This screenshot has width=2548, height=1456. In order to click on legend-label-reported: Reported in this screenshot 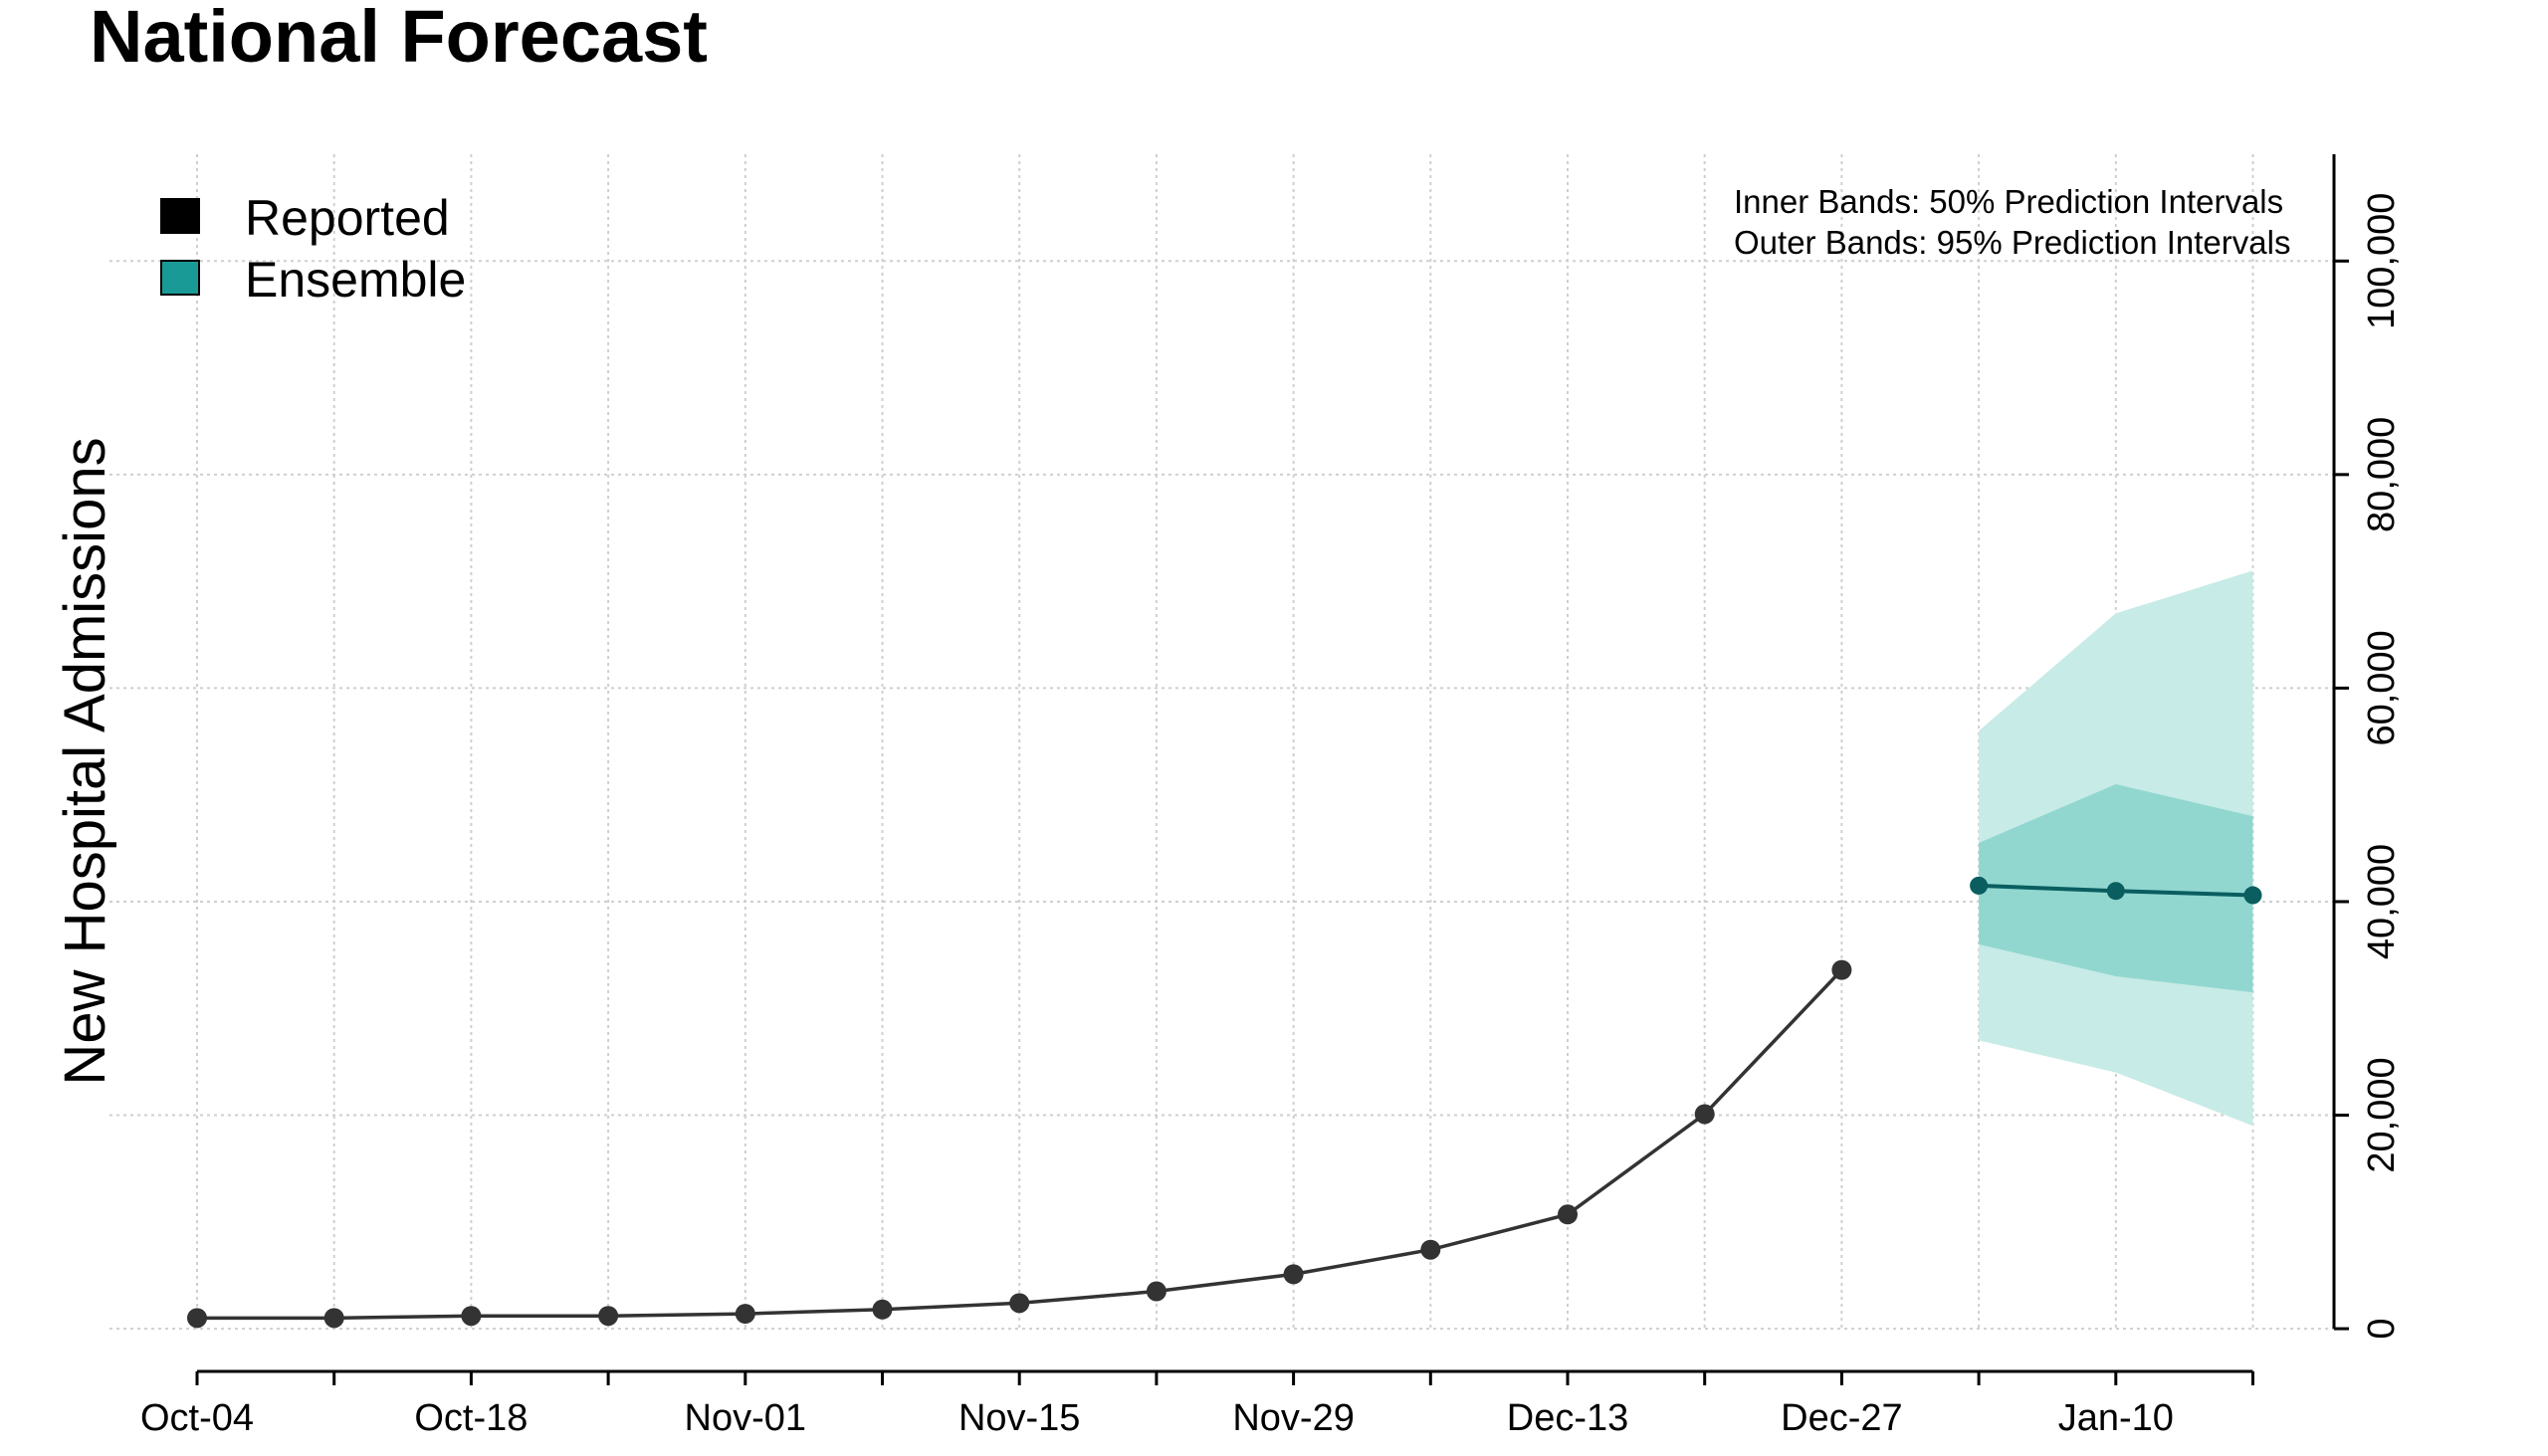, I will do `click(347, 218)`.